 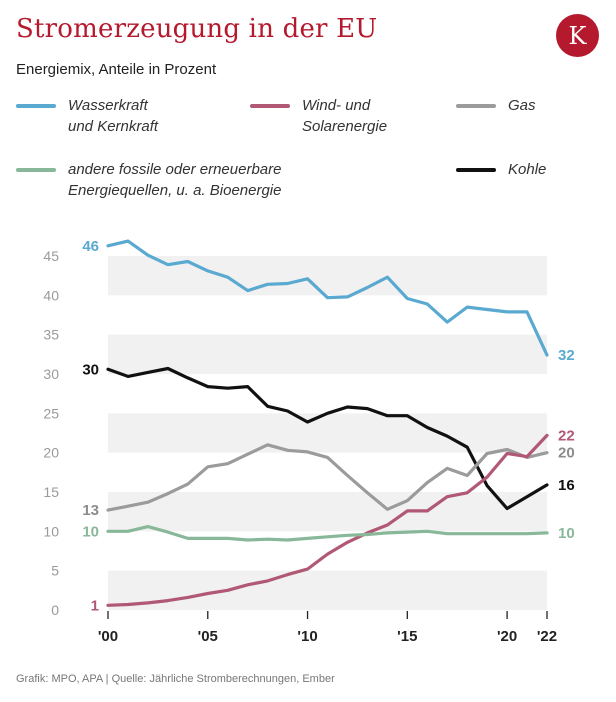 I want to click on legend-label-wasserkraft: Wasserkraft und Kernkraft, so click(x=113, y=116).